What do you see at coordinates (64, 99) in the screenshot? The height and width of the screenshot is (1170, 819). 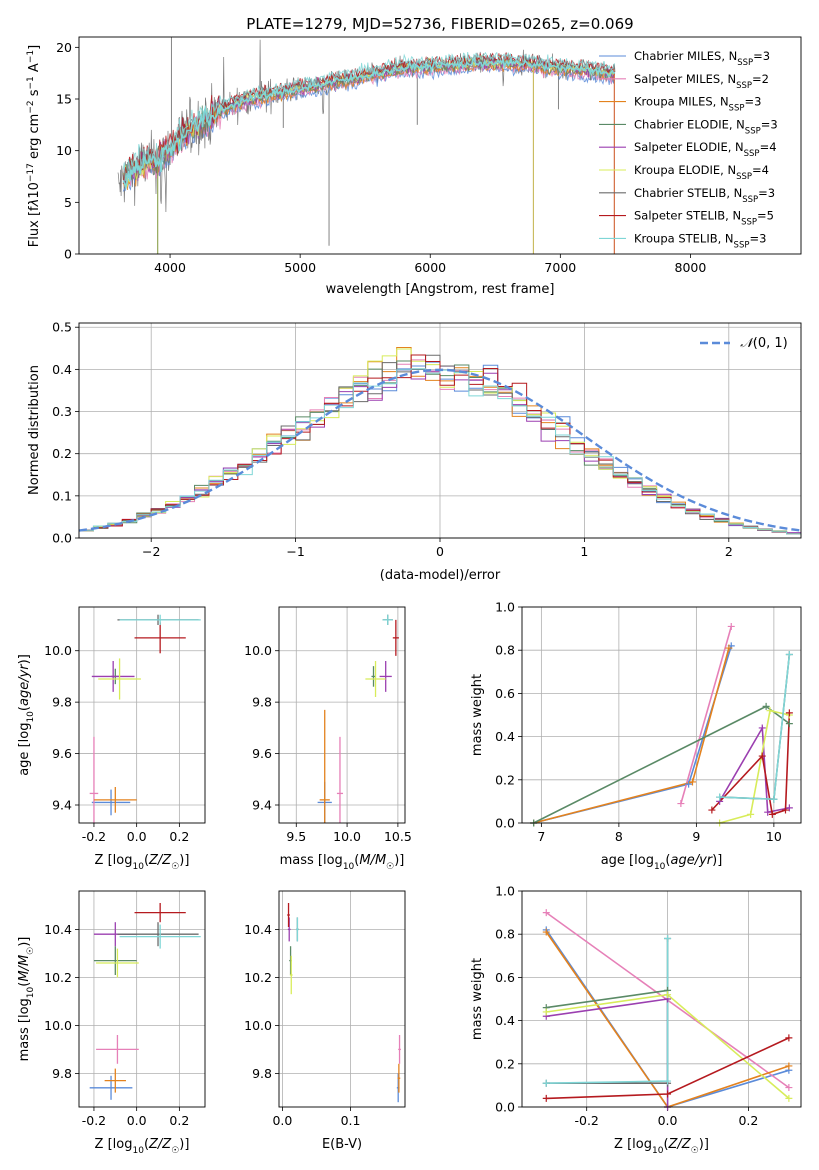 I see `y-tick-label: 15` at bounding box center [64, 99].